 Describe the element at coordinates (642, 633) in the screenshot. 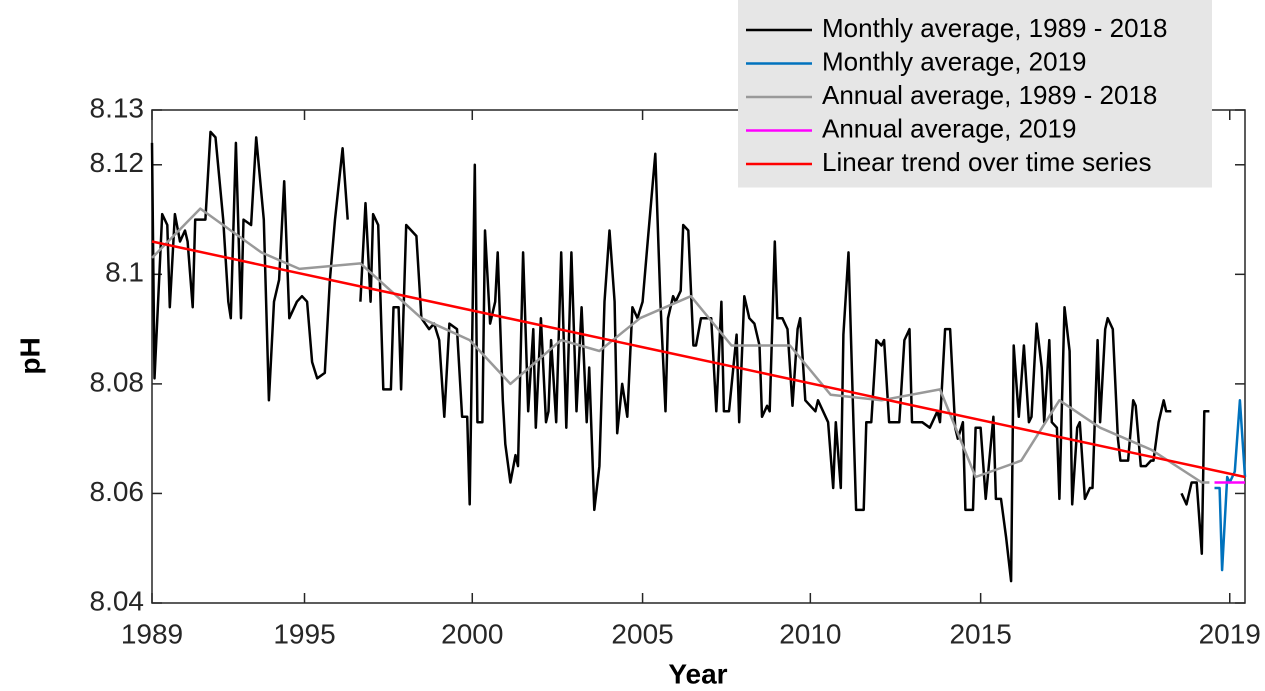

I see `x-tick-label: 2005` at that location.